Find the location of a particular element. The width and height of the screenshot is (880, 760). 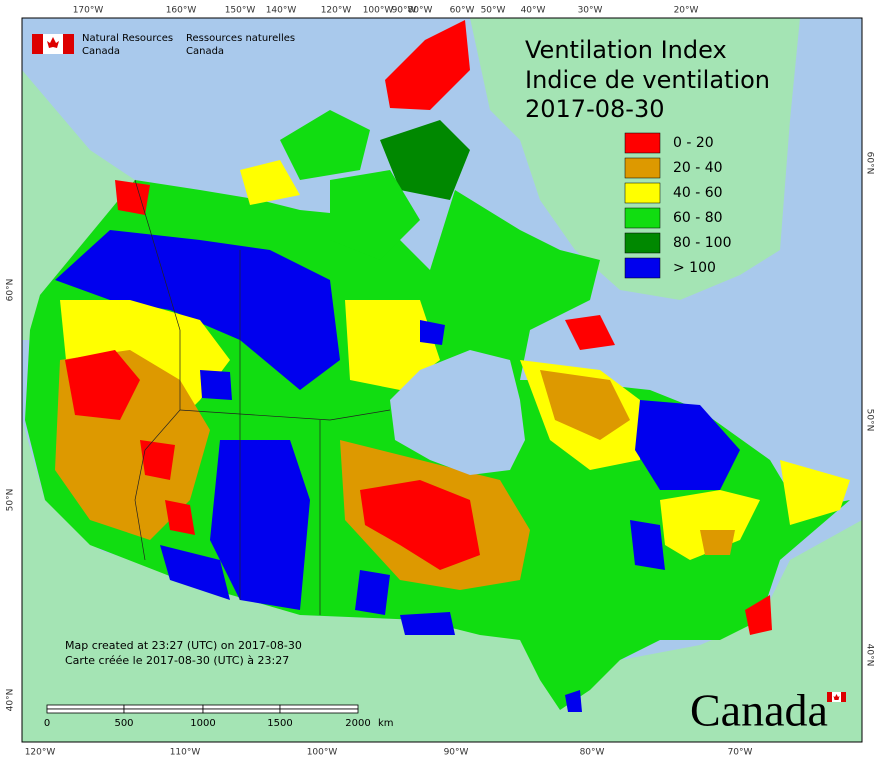

legend-label: 60 - 80 is located at coordinates (698, 218).